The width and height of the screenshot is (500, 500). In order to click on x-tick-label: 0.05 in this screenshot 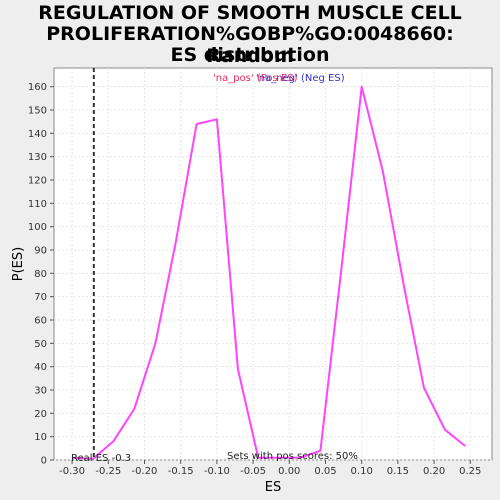, I will do `click(325, 471)`.